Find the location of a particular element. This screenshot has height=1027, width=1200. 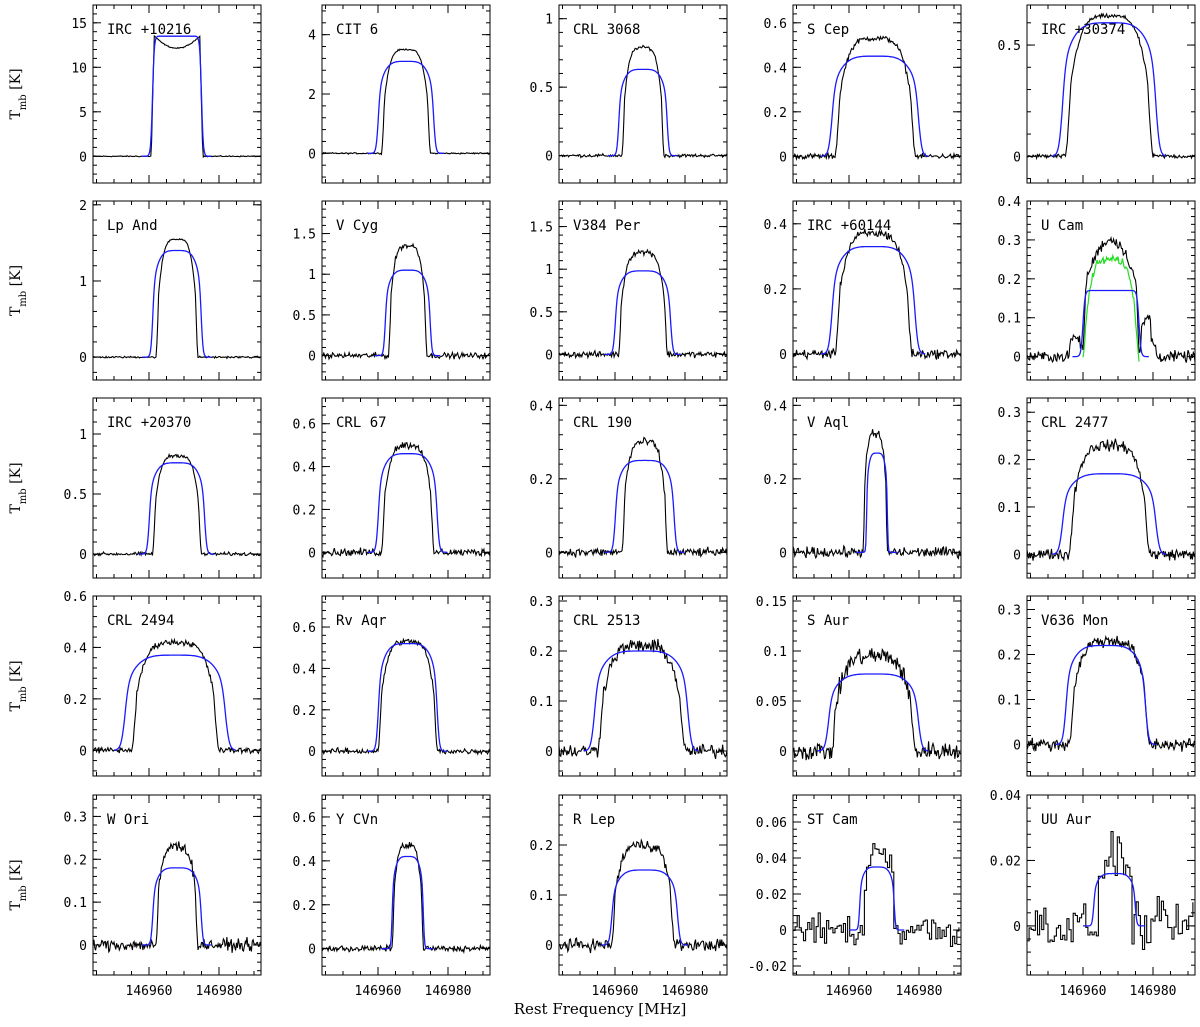

panel-irc-60144: 0 0.2 0.4 IRC +60144 is located at coordinates (863, 290).